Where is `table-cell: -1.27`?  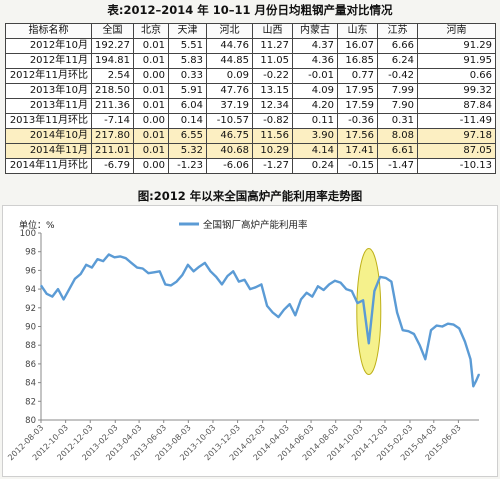 table-cell: -1.27 is located at coordinates (272, 166).